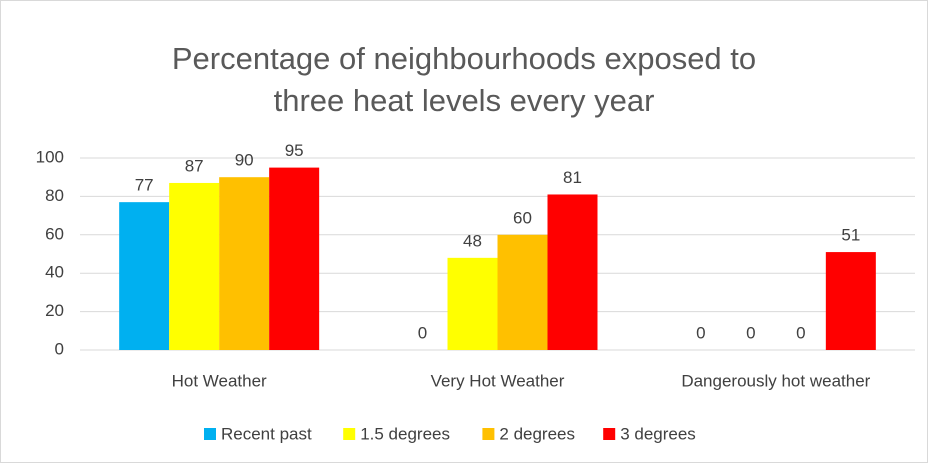 The height and width of the screenshot is (463, 928). What do you see at coordinates (405, 433) in the screenshot?
I see `legend-label: 1.5 degrees` at bounding box center [405, 433].